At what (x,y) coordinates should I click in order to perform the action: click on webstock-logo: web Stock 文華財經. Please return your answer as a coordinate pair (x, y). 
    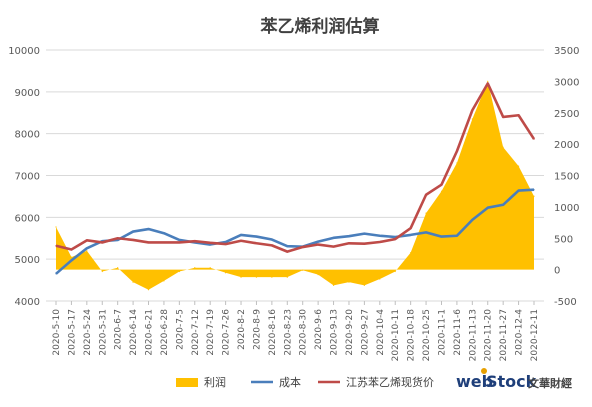
    Looking at the image, I should click on (514, 379).